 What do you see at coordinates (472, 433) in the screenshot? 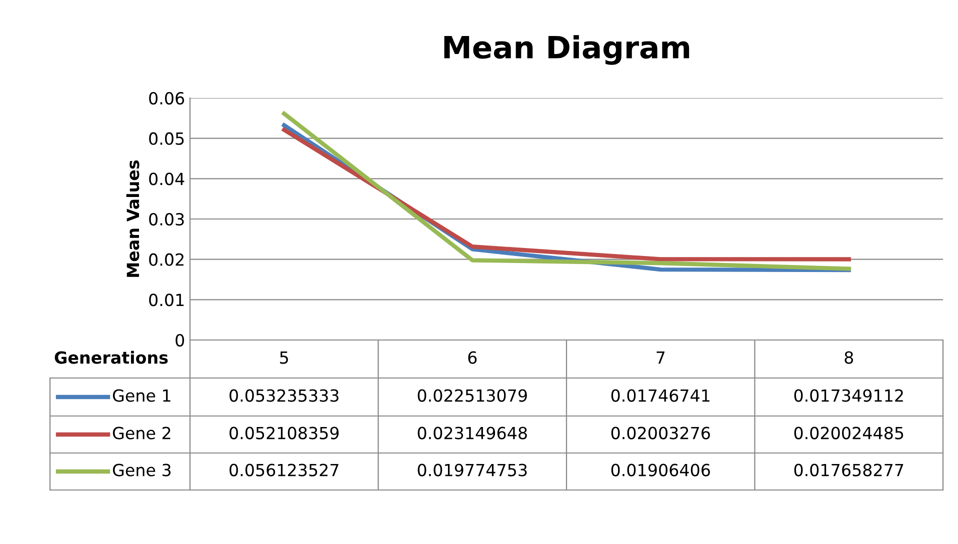
I see `data-label: 0.023149648` at bounding box center [472, 433].